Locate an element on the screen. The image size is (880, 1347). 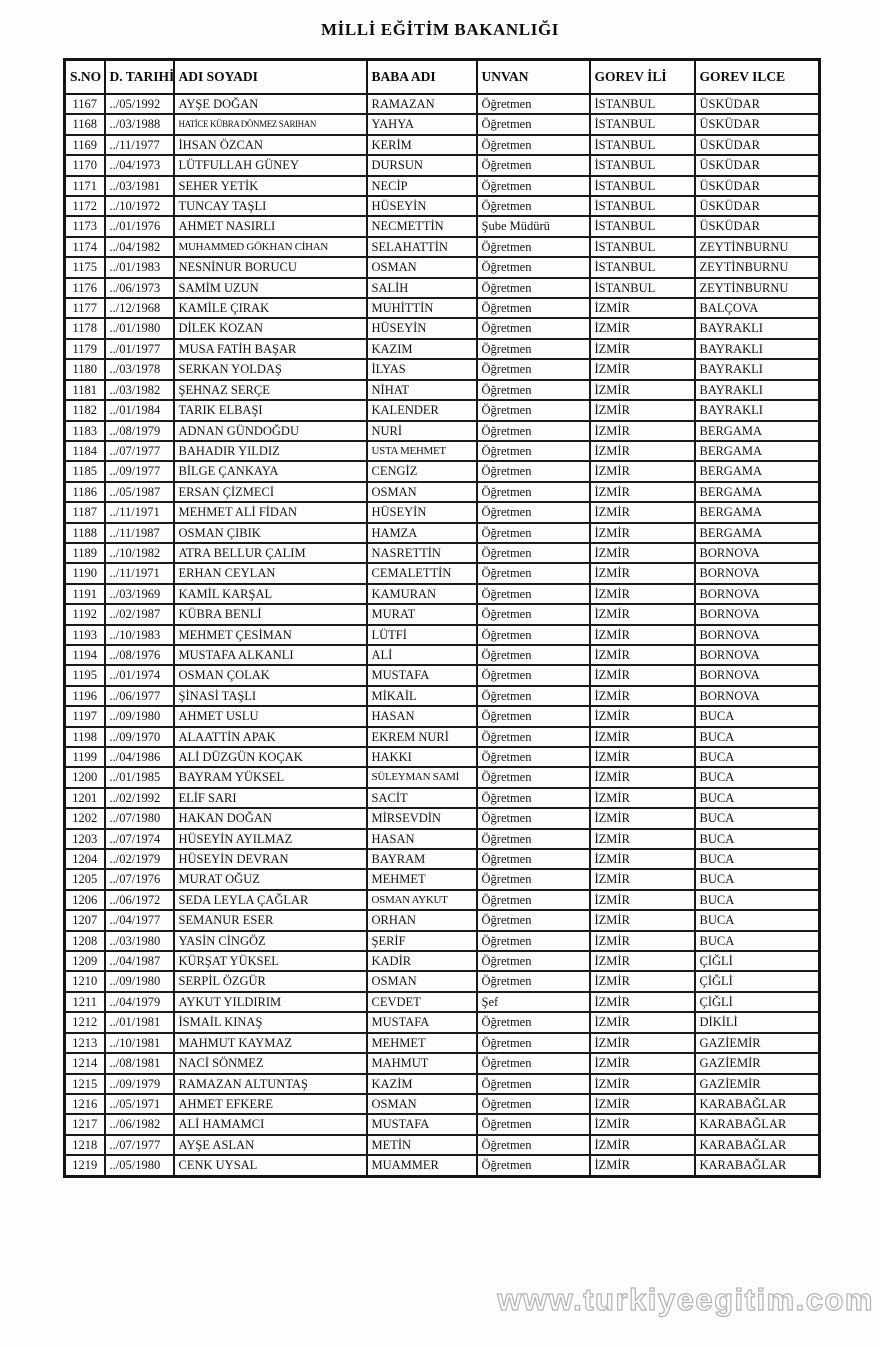
cell-sno: 1210 is located at coordinates (84, 981).